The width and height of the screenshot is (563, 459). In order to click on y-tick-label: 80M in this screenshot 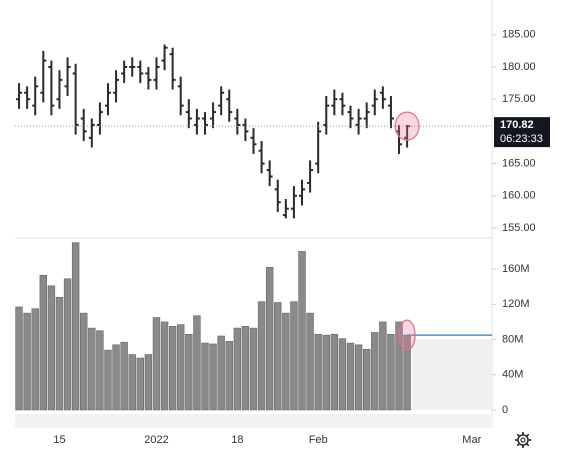, I will do `click(512, 339)`.